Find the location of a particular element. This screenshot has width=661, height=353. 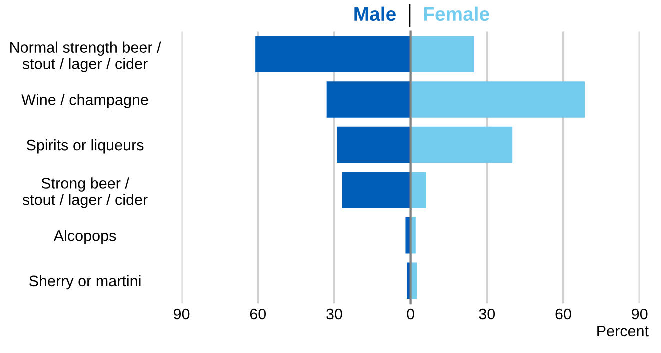

y-tick-label: Alcopops is located at coordinates (85, 237).